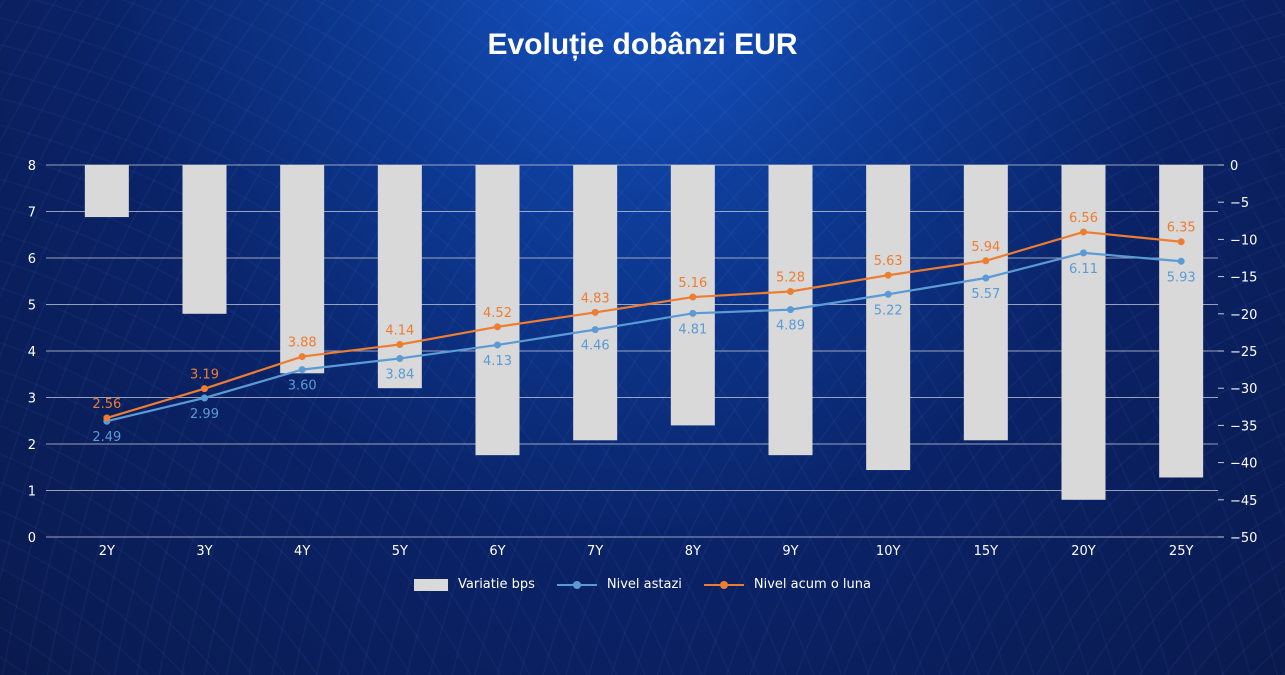 Image resolution: width=1285 pixels, height=675 pixels. Describe the element at coordinates (32, 352) in the screenshot. I see `y-tick-left: 4` at that location.